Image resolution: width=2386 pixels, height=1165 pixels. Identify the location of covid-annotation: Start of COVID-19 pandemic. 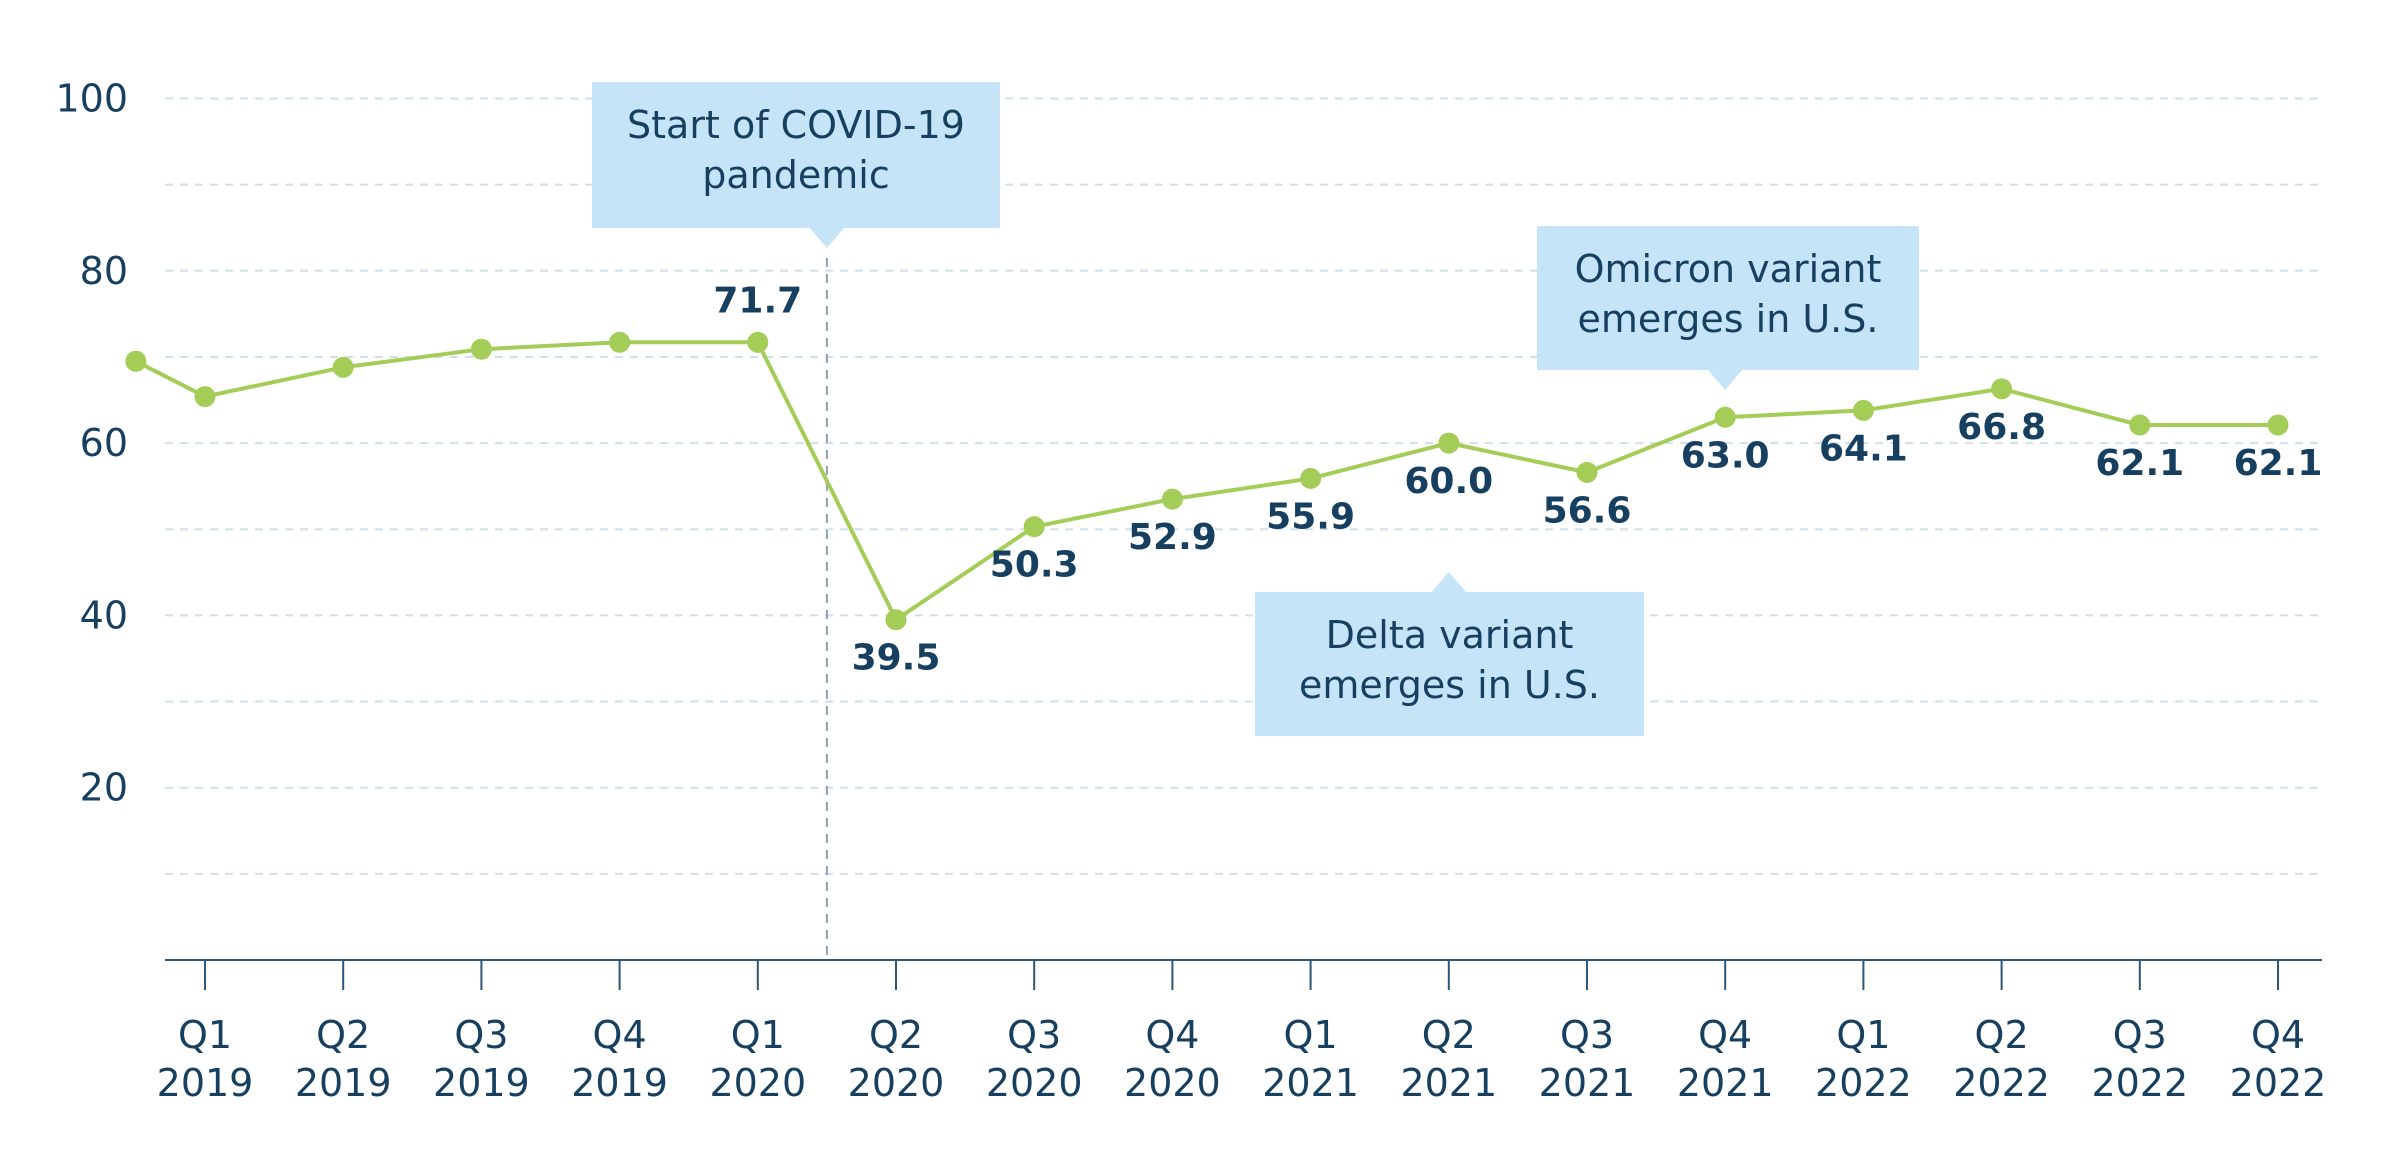
(796, 165).